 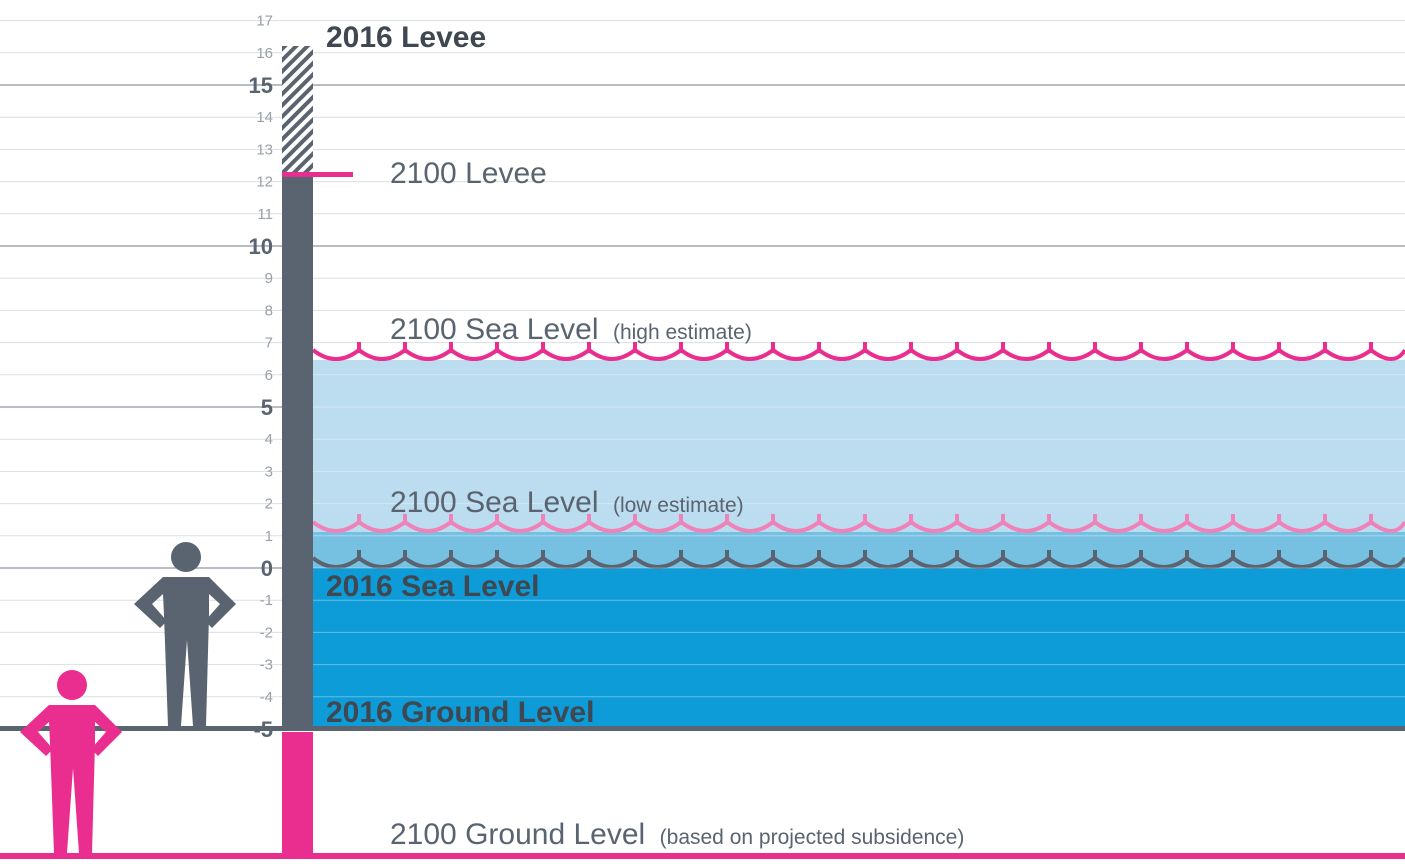 I want to click on label-2100-sea-high-main: 2100 Sea Level, so click(x=494, y=329).